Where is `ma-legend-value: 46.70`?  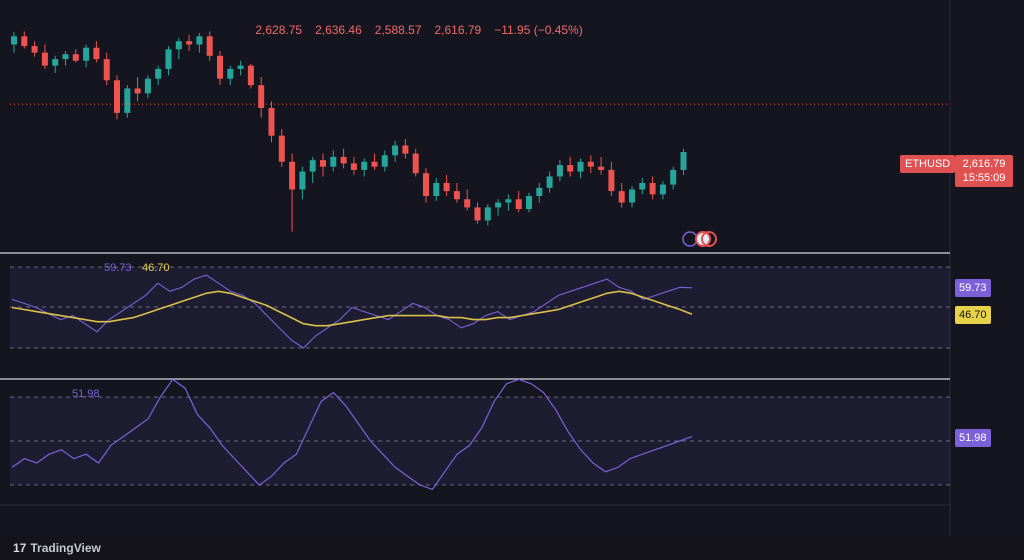
ma-legend-value: 46.70 is located at coordinates (156, 268).